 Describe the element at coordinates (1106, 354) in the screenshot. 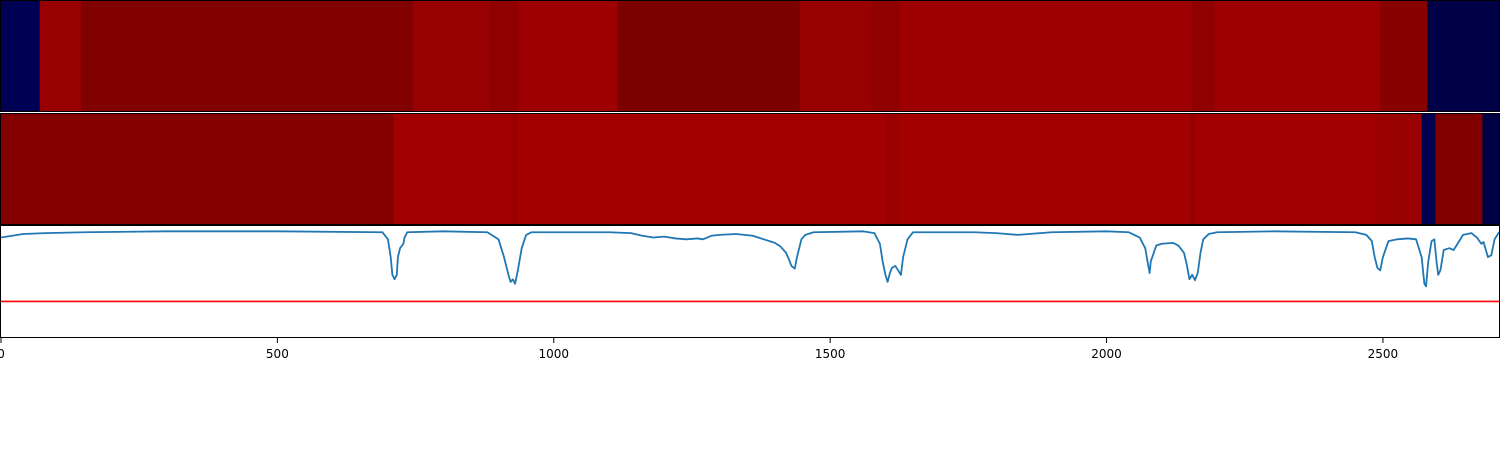

I see `x-tick-label-4: 2000` at that location.